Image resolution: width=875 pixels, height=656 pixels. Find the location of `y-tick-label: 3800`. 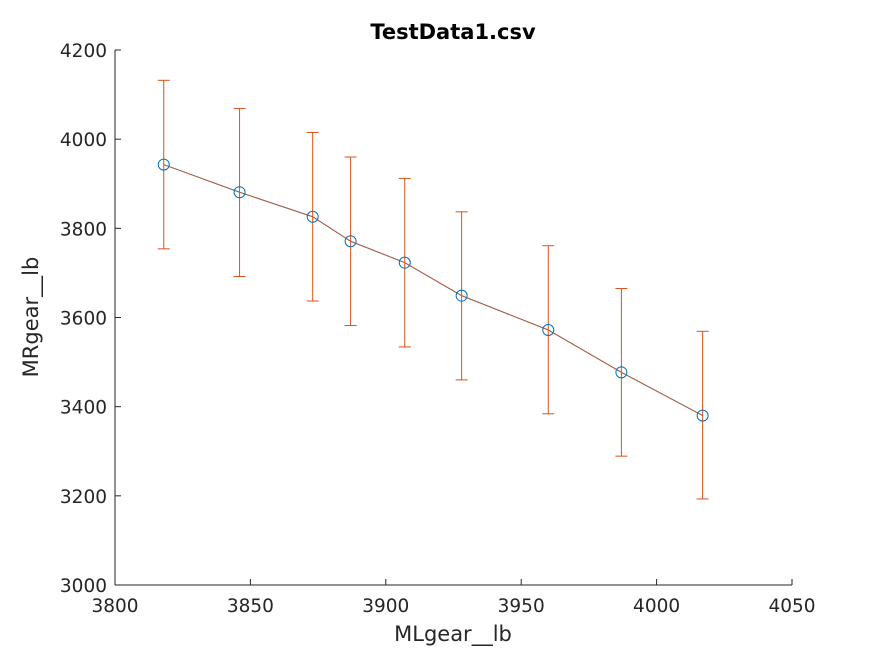

y-tick-label: 3800 is located at coordinates (83, 229).